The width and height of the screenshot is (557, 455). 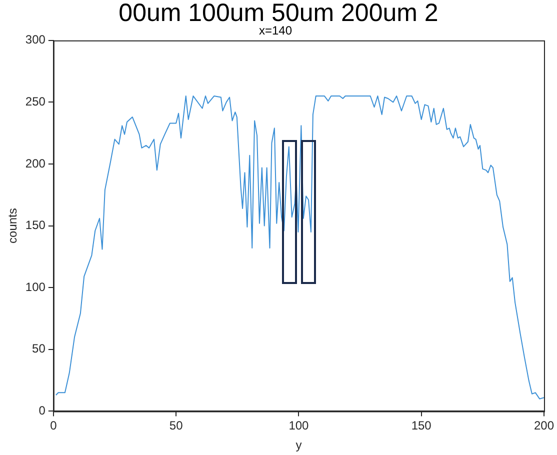 I want to click on y-tick-label: 0, so click(x=42, y=411).